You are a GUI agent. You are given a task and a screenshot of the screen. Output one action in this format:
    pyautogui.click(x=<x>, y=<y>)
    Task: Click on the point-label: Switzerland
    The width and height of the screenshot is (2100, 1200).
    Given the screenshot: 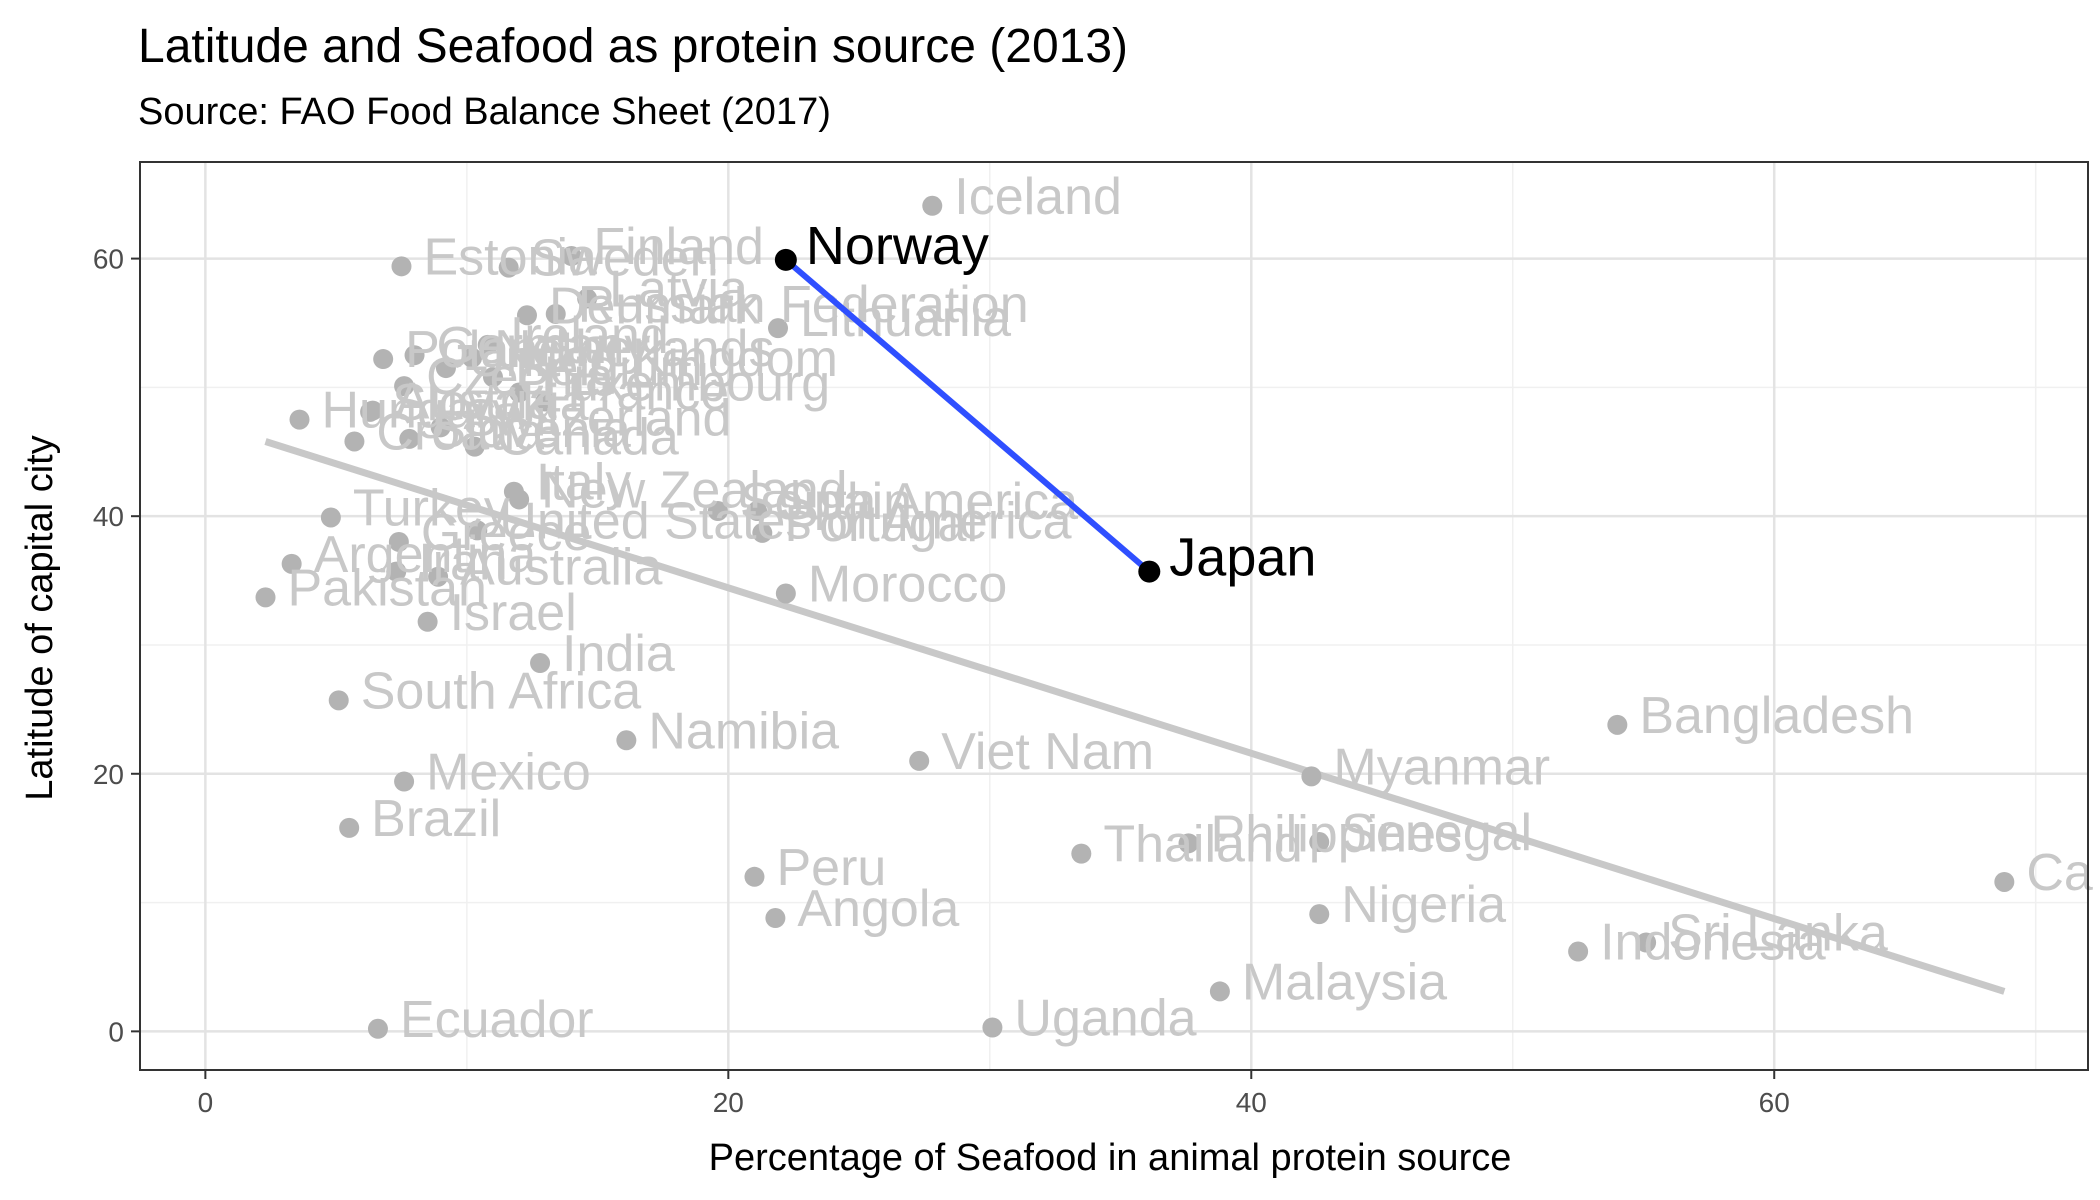 What is the action you would take?
    pyautogui.click(x=597, y=418)
    